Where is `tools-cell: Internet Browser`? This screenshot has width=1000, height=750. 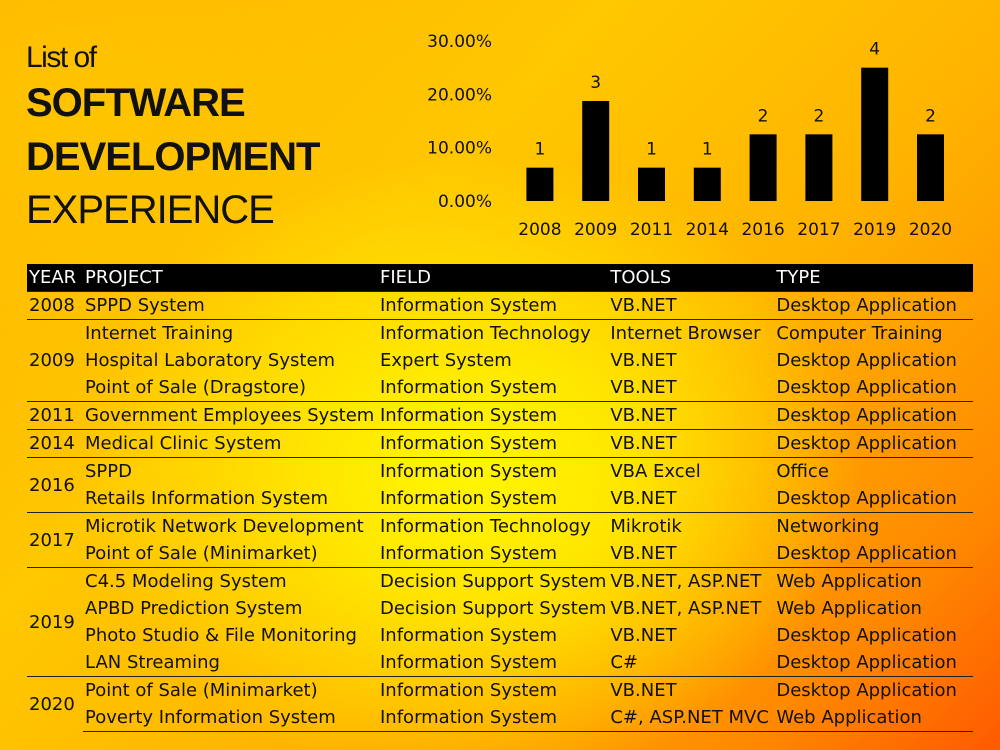 tools-cell: Internet Browser is located at coordinates (691, 333).